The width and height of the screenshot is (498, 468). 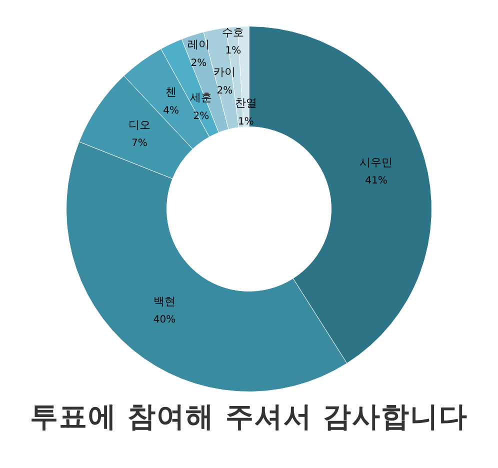 What do you see at coordinates (171, 110) in the screenshot?
I see `data-label: 4%` at bounding box center [171, 110].